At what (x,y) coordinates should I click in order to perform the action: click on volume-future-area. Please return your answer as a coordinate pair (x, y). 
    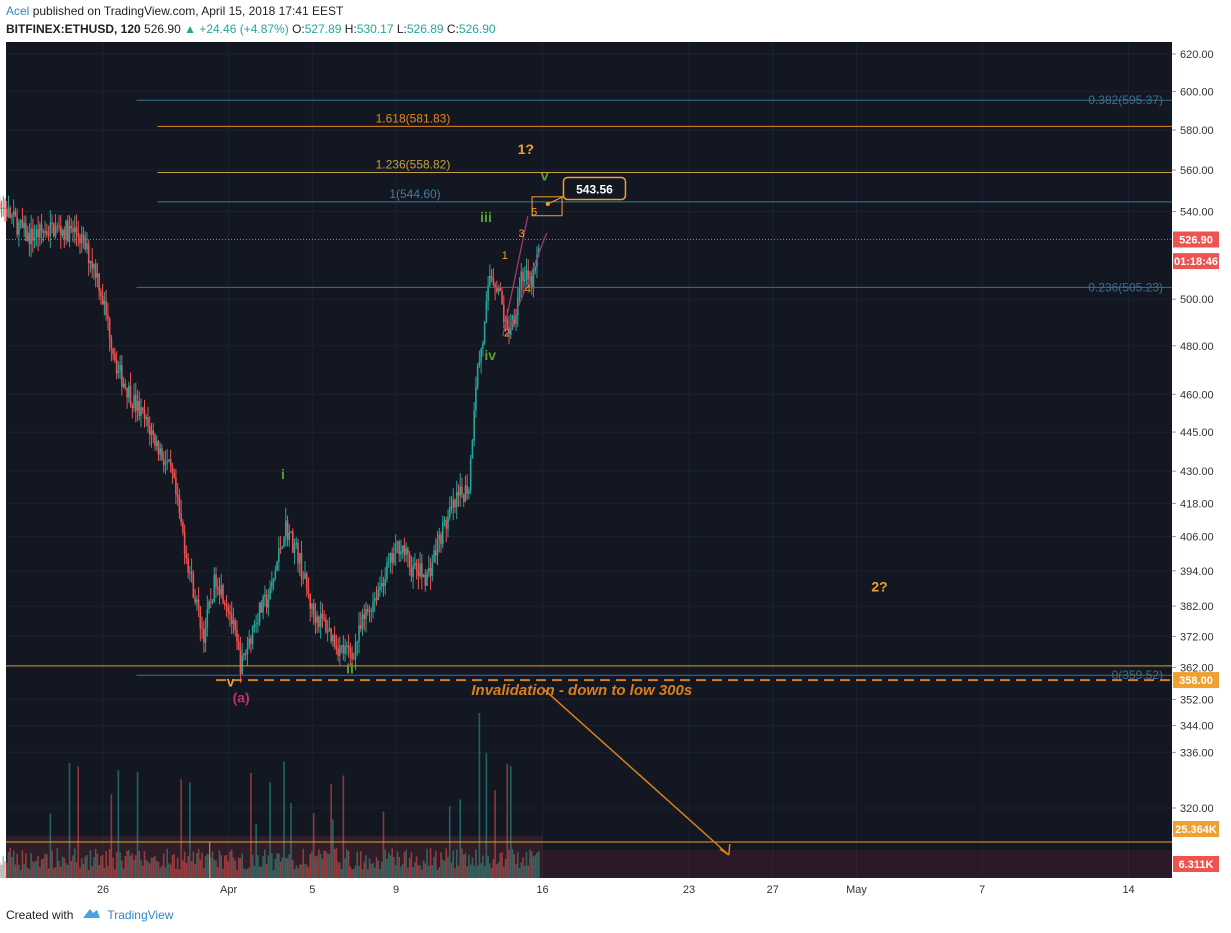
    Looking at the image, I should click on (857, 864).